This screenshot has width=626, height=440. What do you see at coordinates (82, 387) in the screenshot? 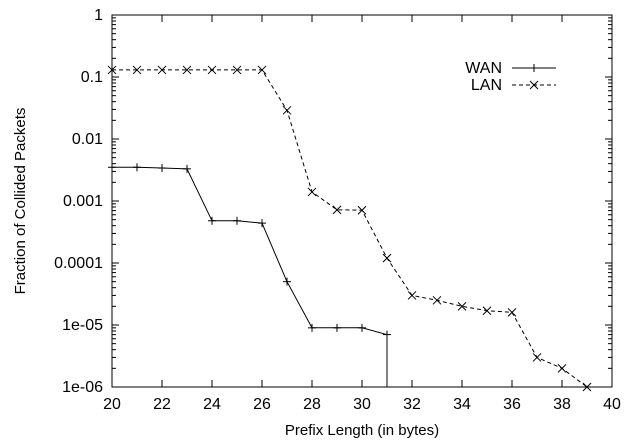
I see `y-tick-label: 1e-06` at bounding box center [82, 387].